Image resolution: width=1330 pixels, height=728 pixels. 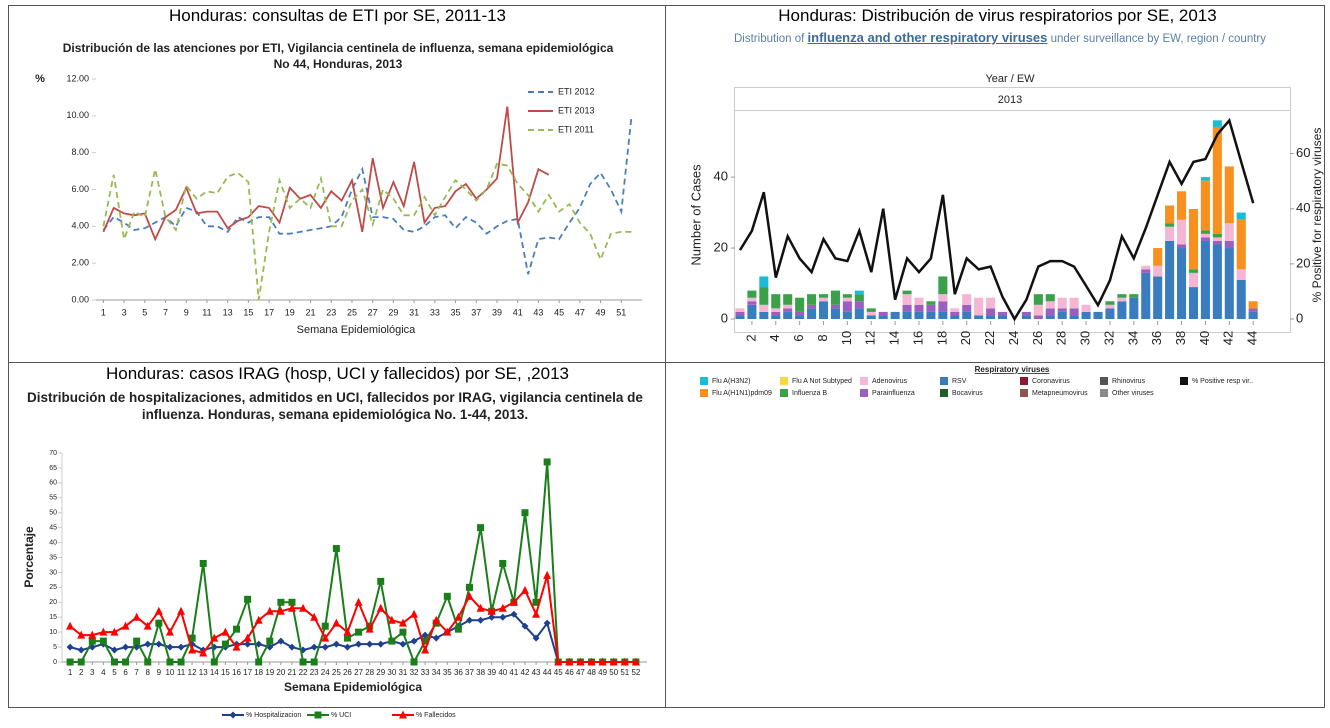 I want to click on y-axis-label: %, so click(x=40, y=79).